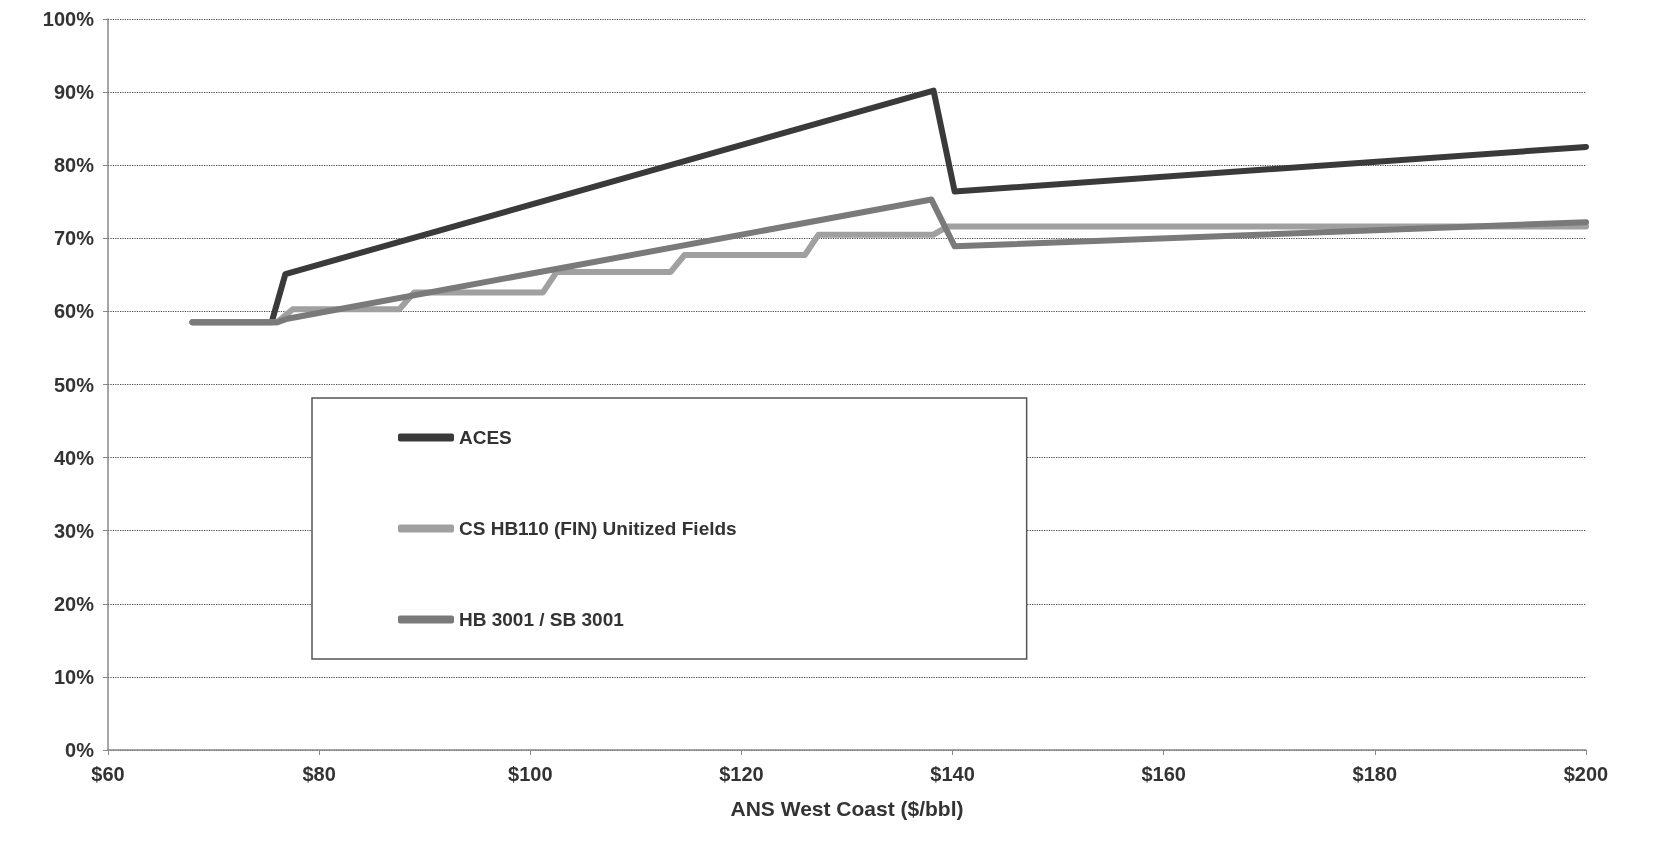  What do you see at coordinates (68, 19) in the screenshot?
I see `y-tick-label: 100%` at bounding box center [68, 19].